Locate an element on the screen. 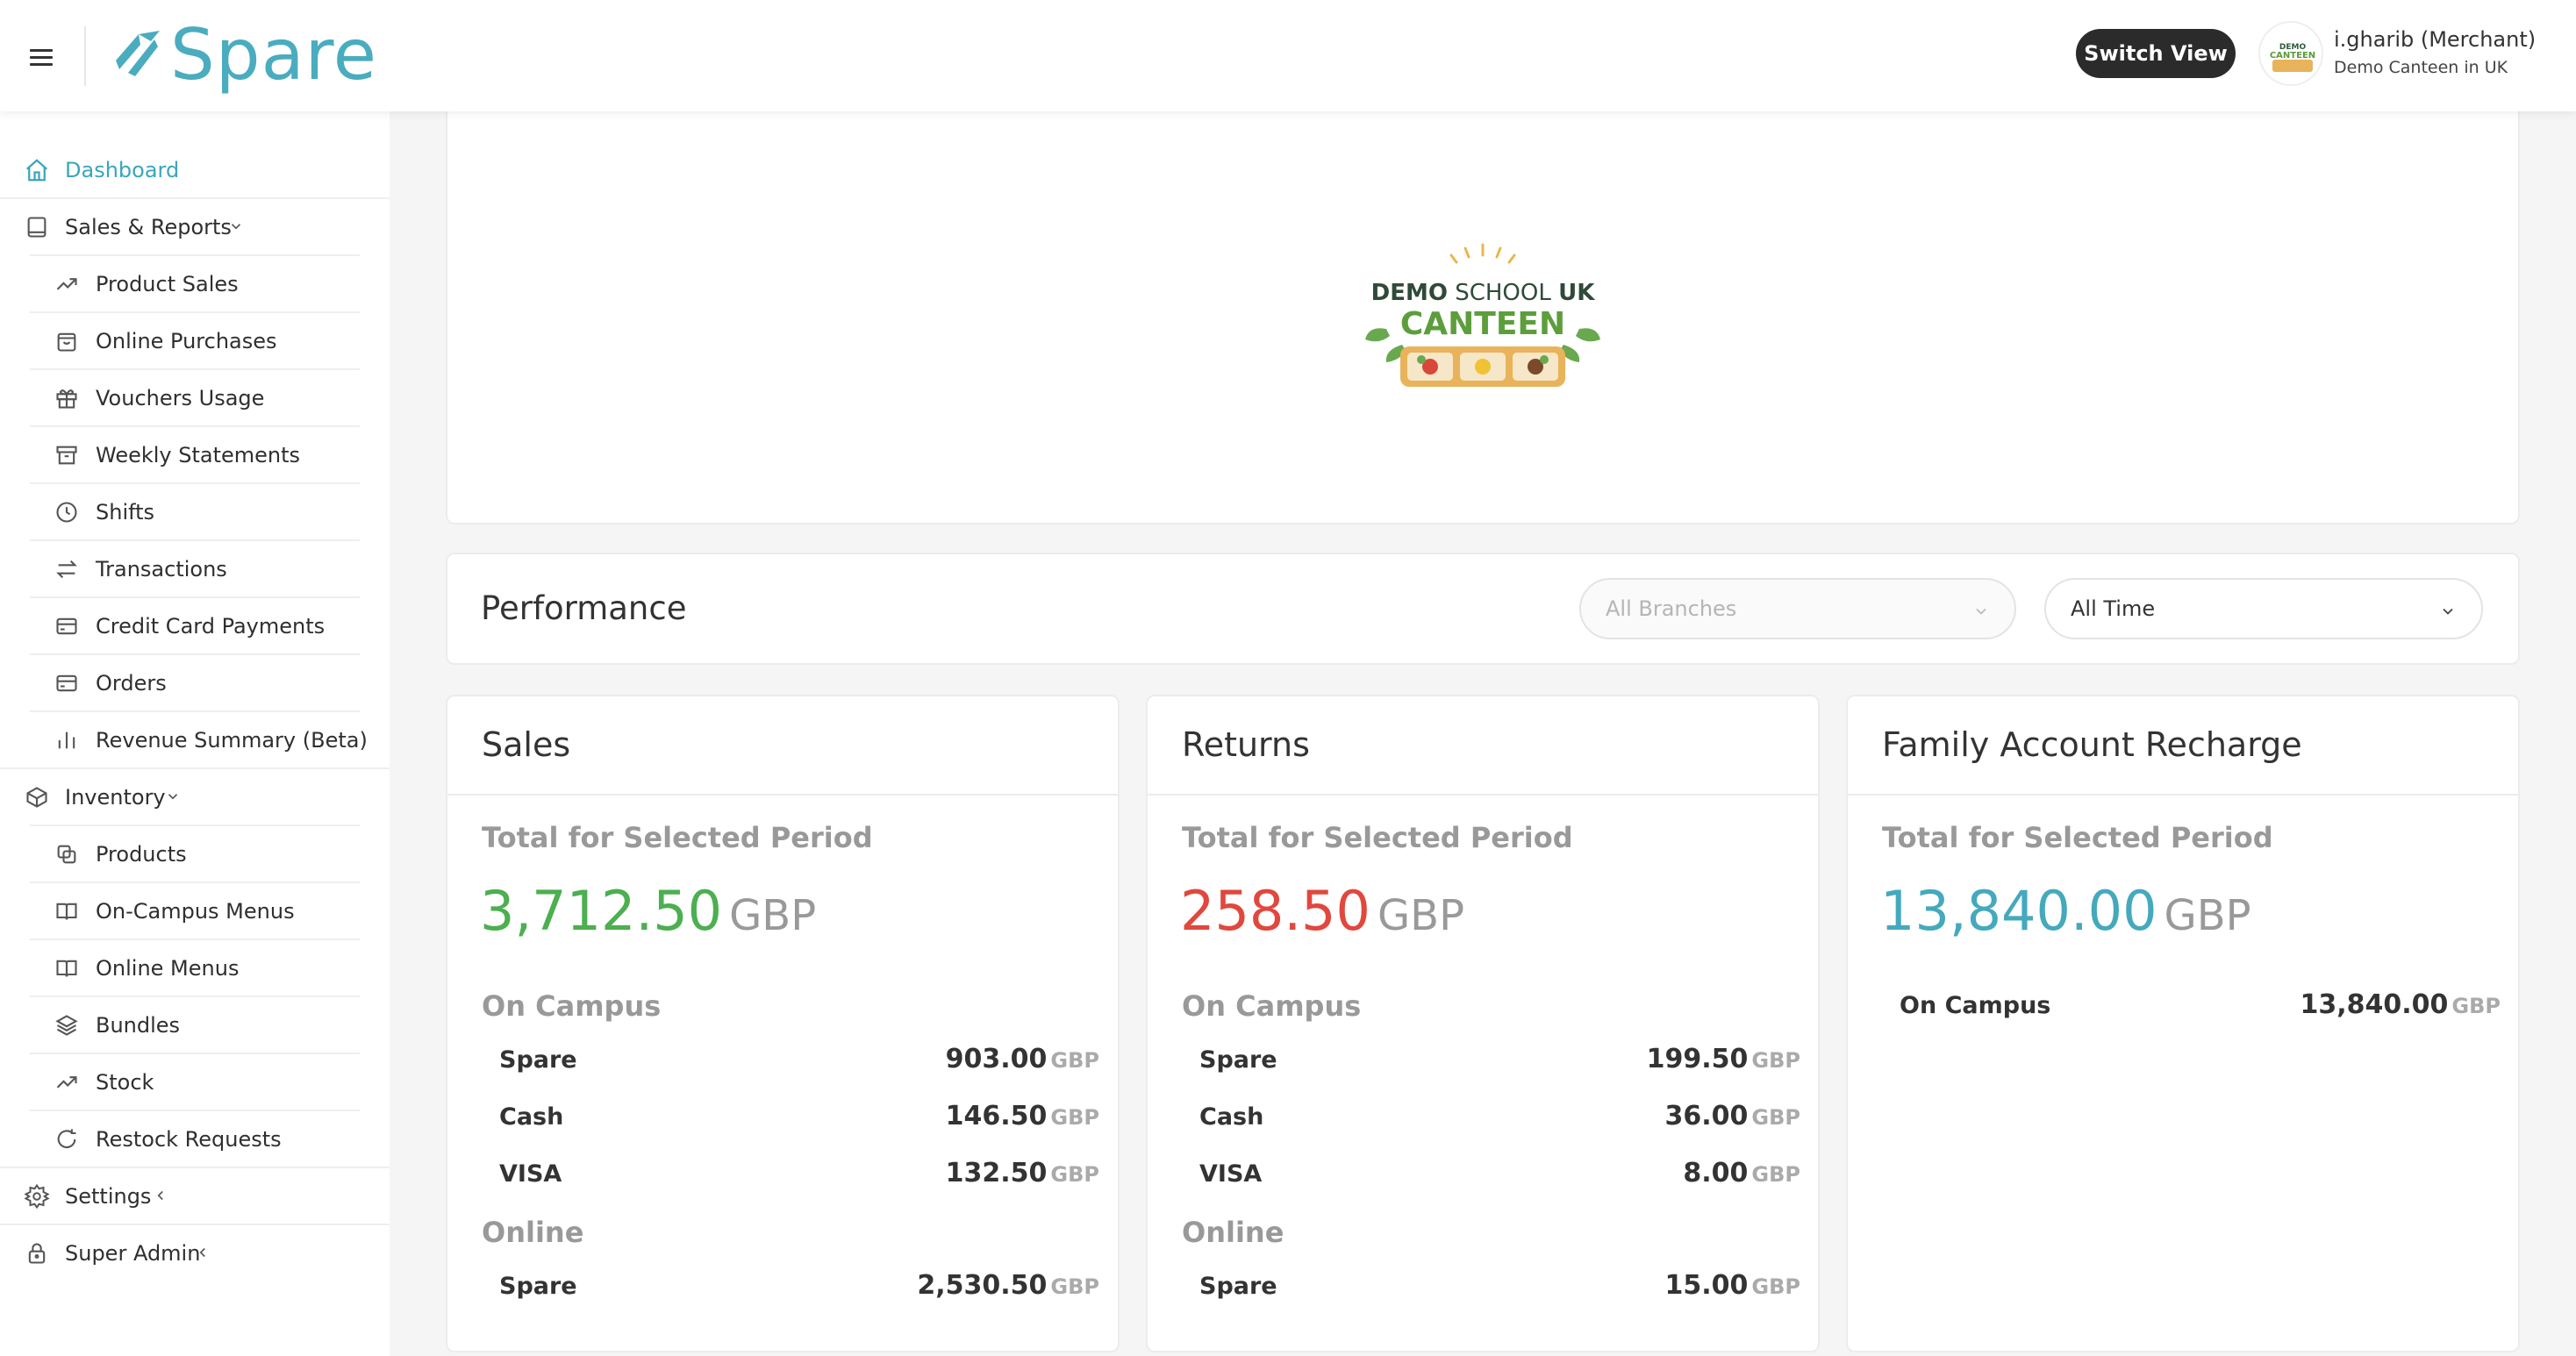 The image size is (2576, 1356). sidebar-item-inventory: Inventory is located at coordinates (195, 797).